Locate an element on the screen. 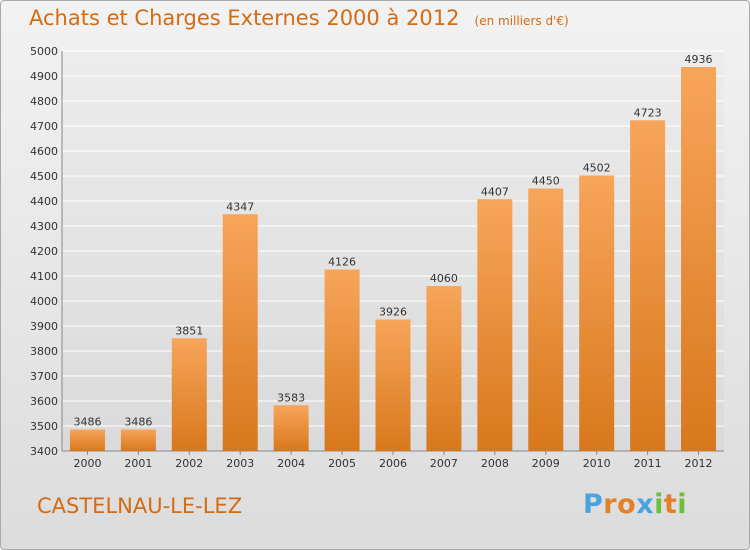  x-tick-label: 2009 is located at coordinates (546, 463).